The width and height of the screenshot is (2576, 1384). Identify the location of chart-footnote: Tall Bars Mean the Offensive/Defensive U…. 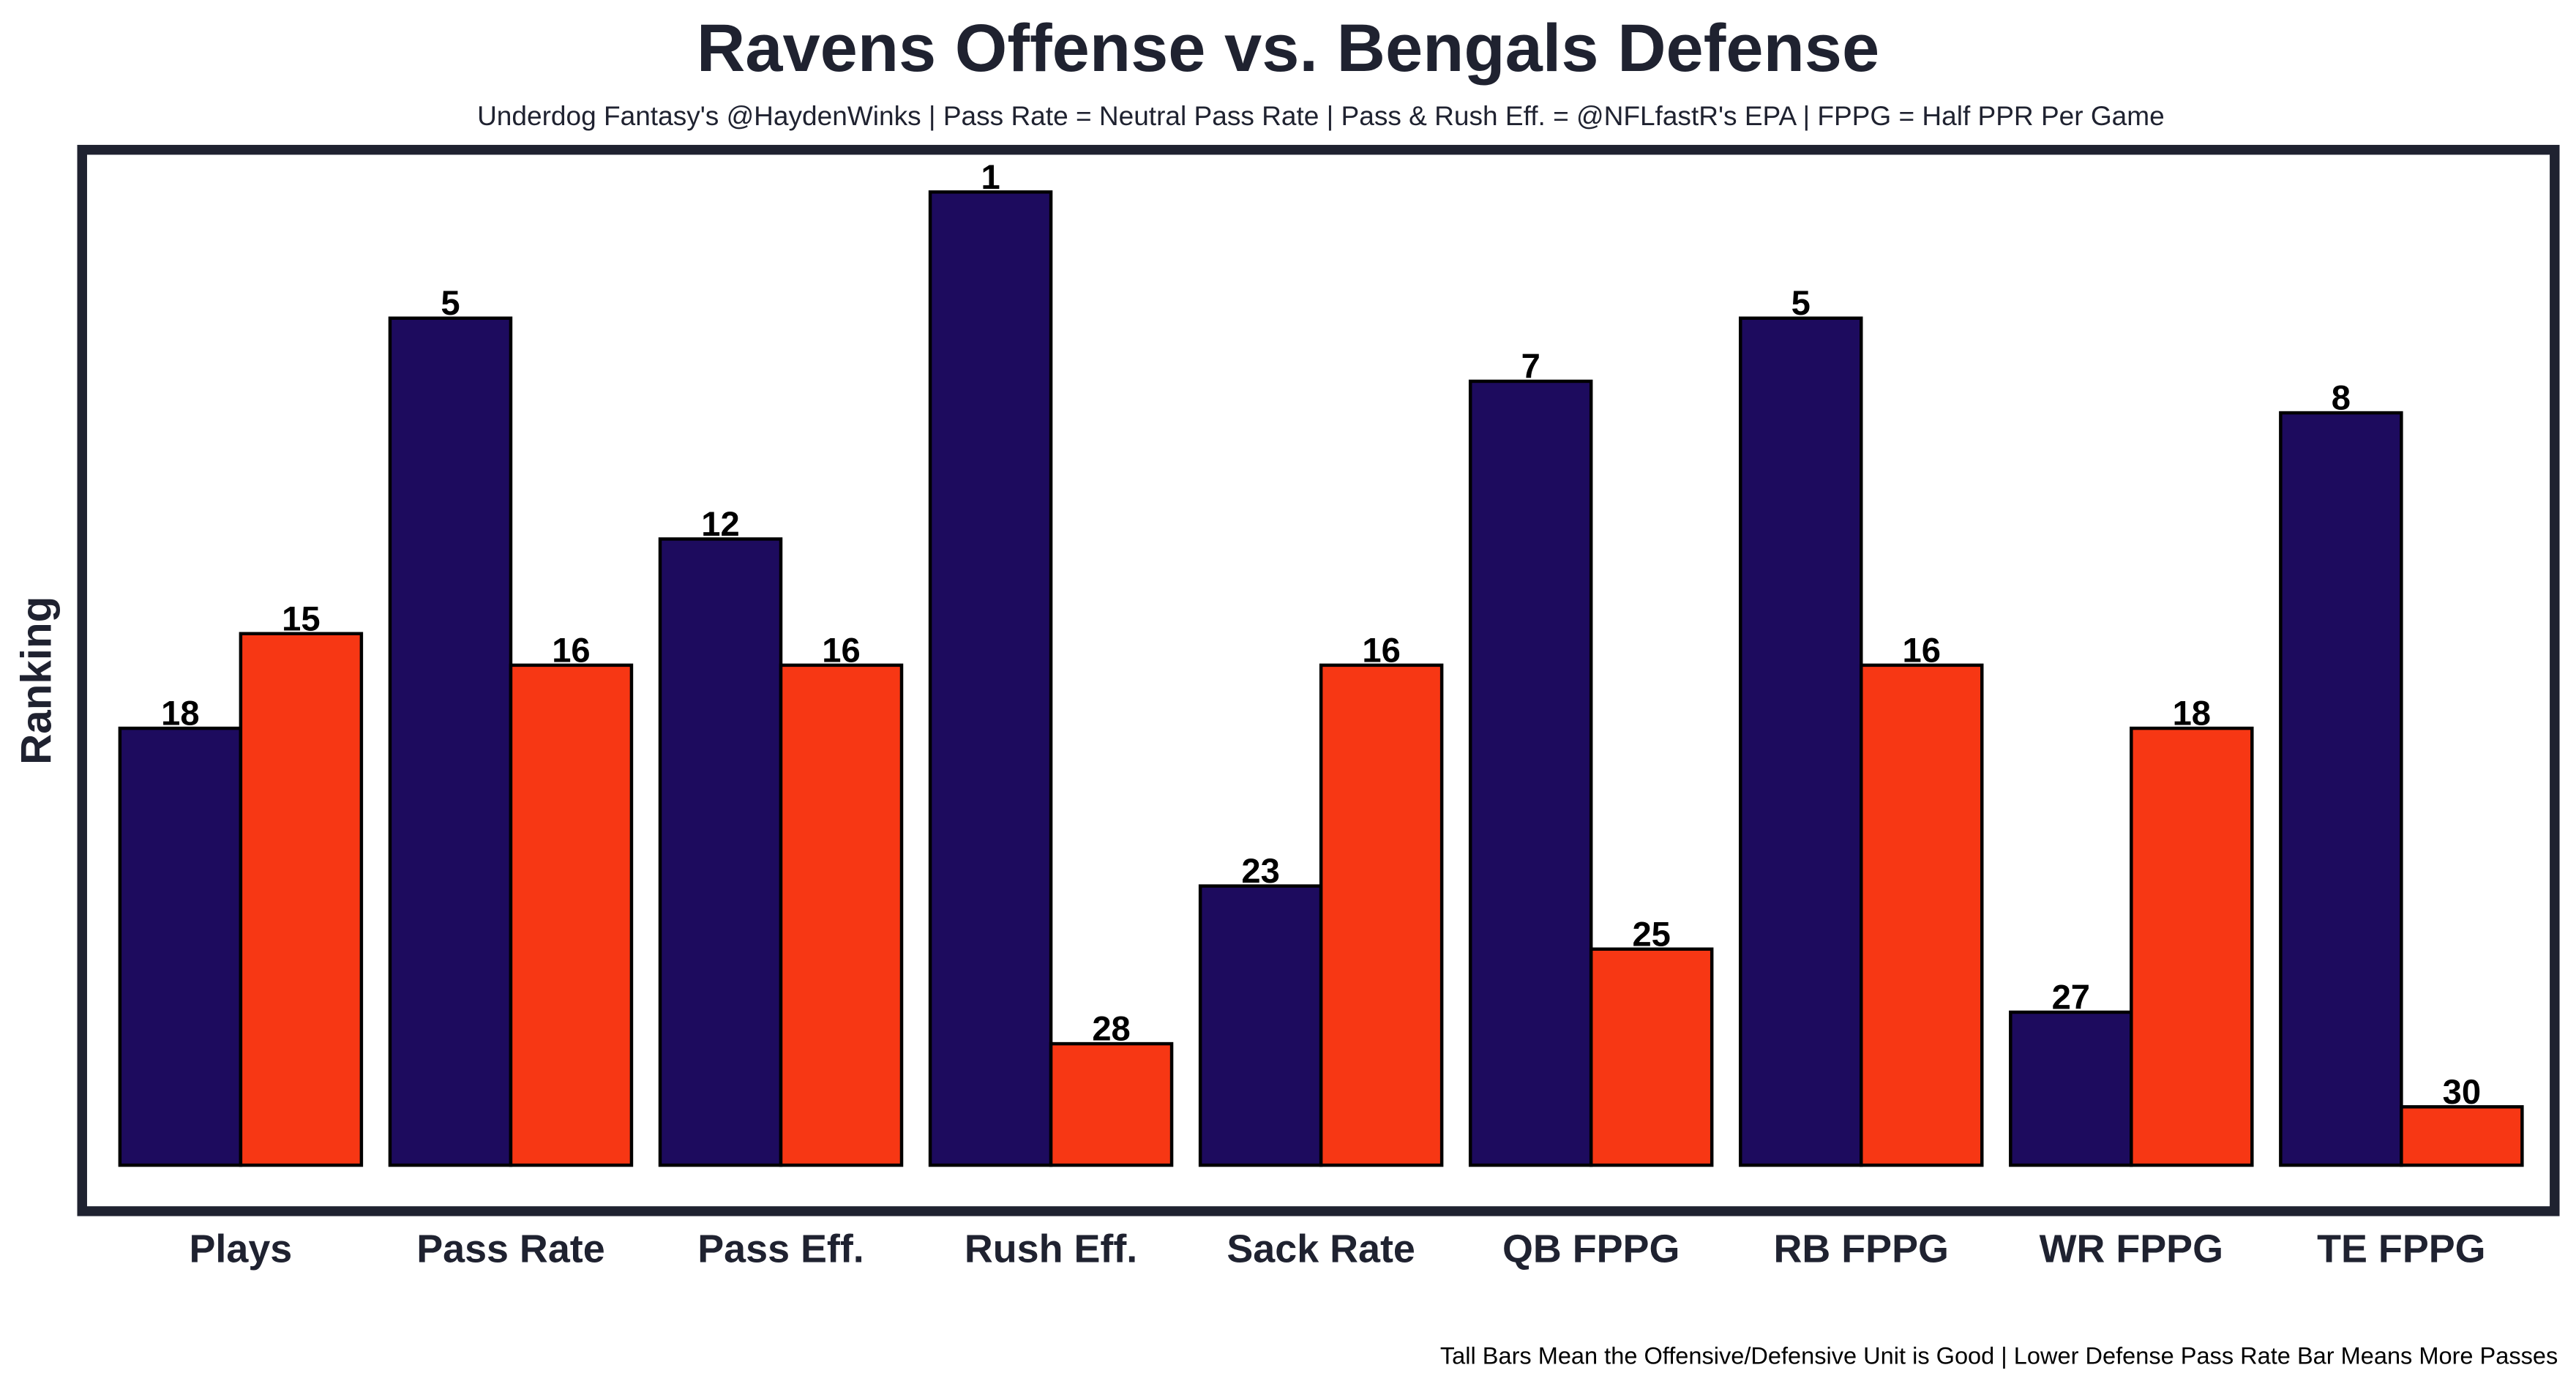
(1999, 1356).